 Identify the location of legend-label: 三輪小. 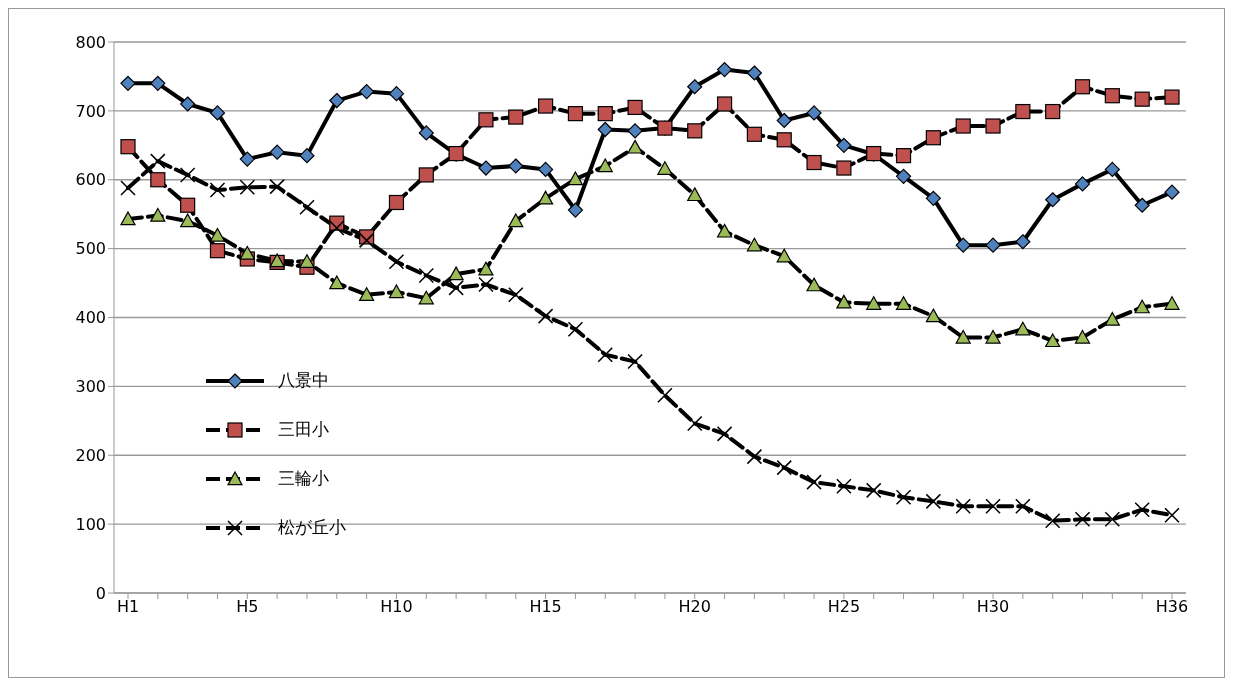
(303, 478).